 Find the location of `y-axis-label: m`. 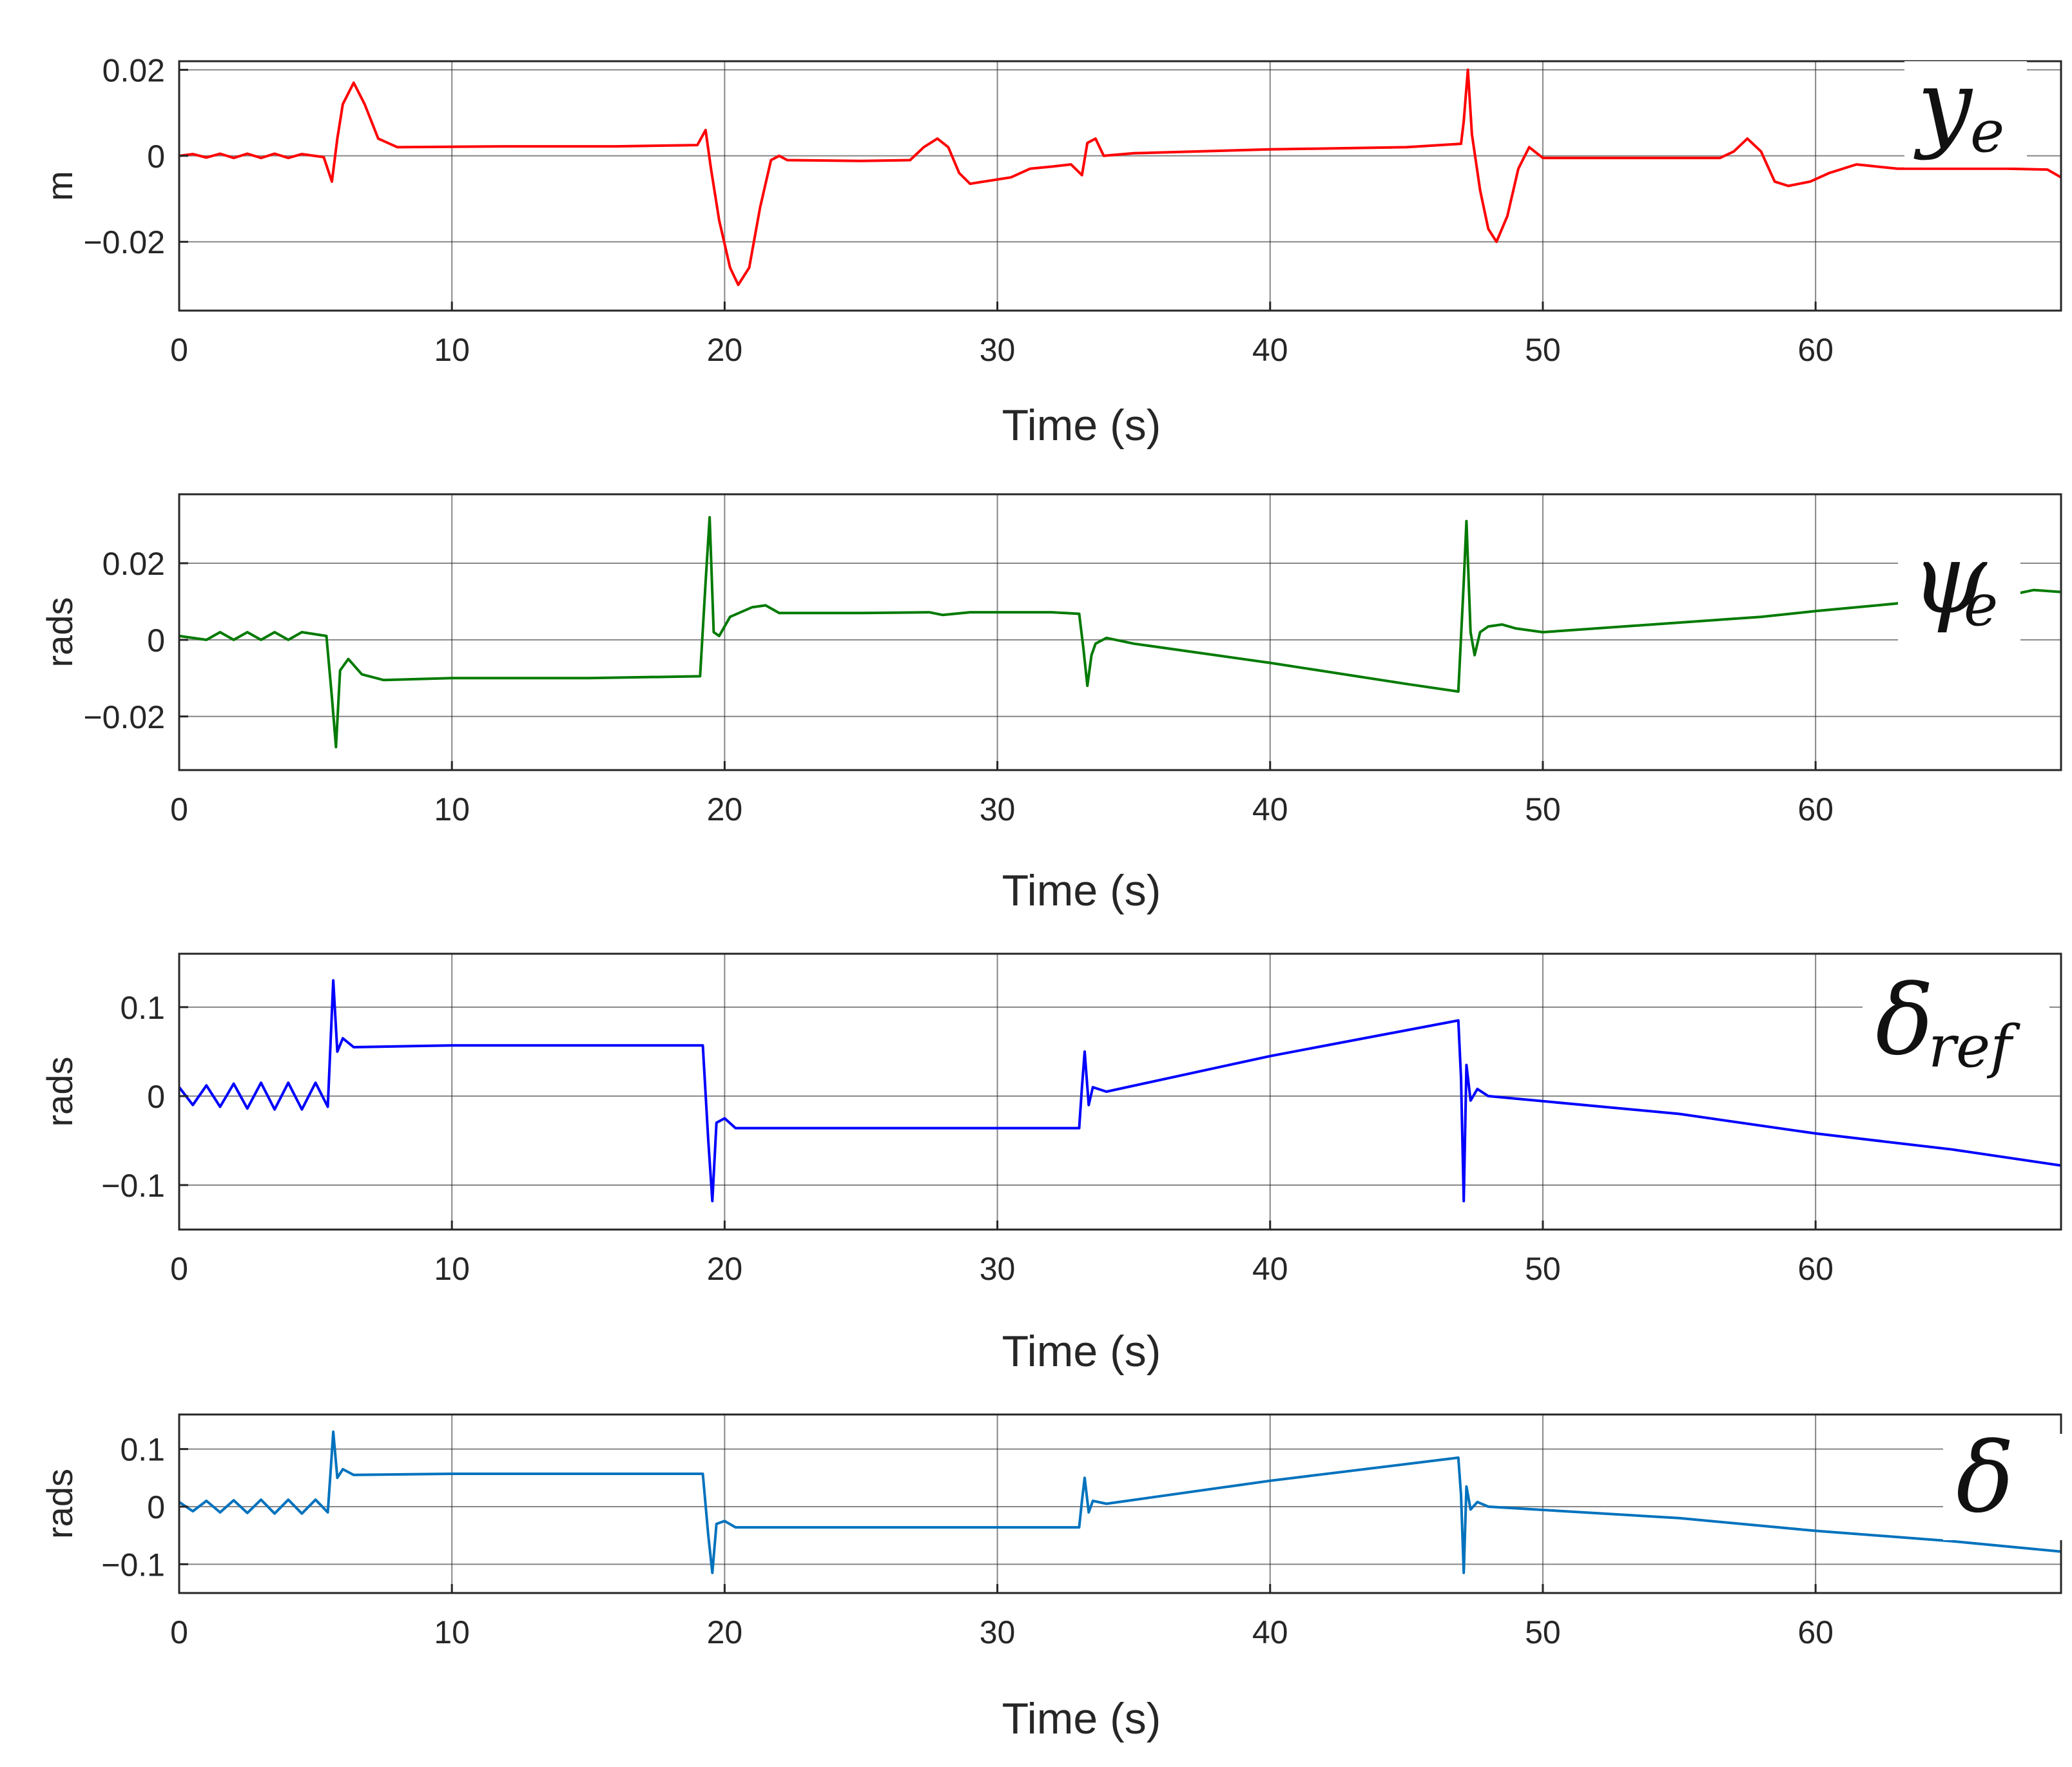

y-axis-label: m is located at coordinates (59, 186).